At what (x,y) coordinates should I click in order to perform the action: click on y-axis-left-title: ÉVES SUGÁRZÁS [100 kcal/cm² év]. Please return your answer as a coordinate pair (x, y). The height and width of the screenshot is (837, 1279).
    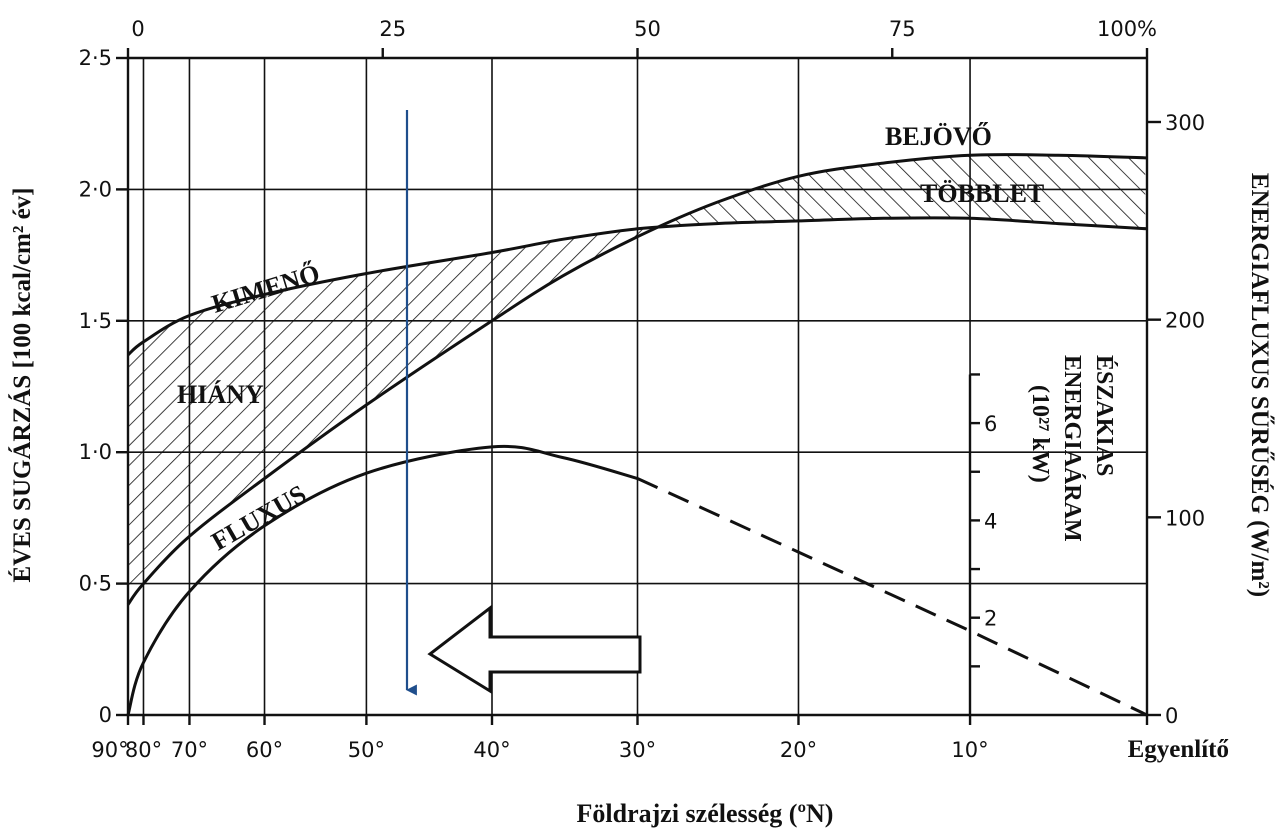
    Looking at the image, I should click on (22, 384).